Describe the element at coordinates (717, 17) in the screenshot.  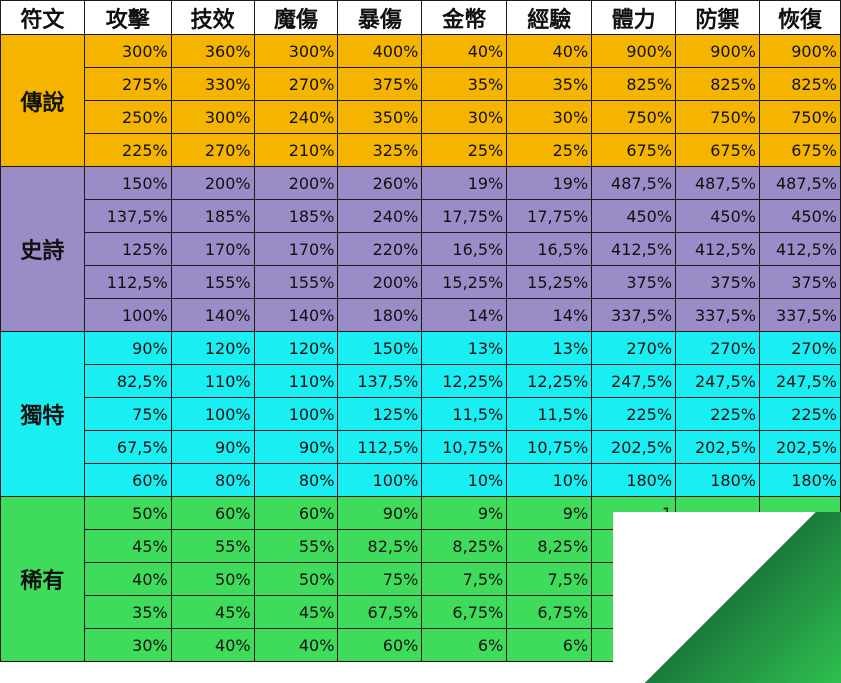
I see `column-header: 防禦` at that location.